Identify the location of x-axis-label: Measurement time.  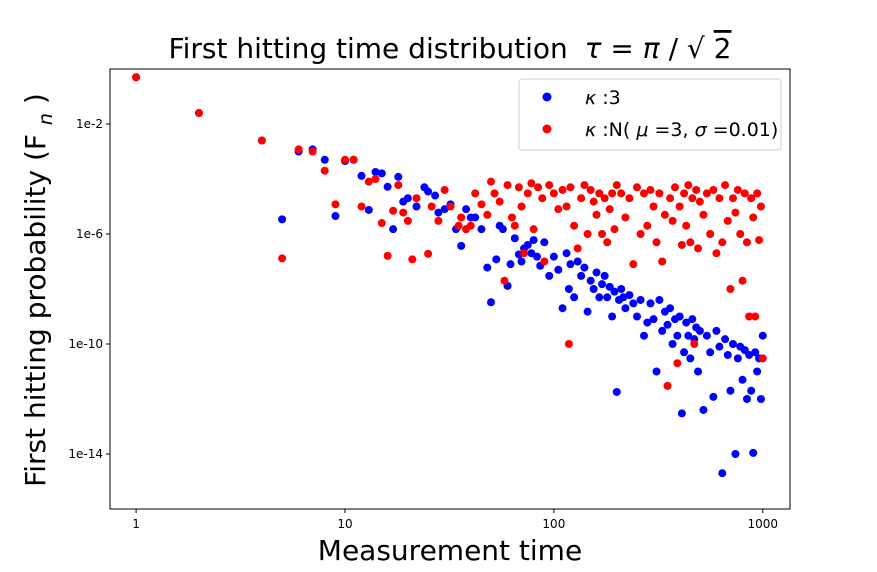
(450, 550).